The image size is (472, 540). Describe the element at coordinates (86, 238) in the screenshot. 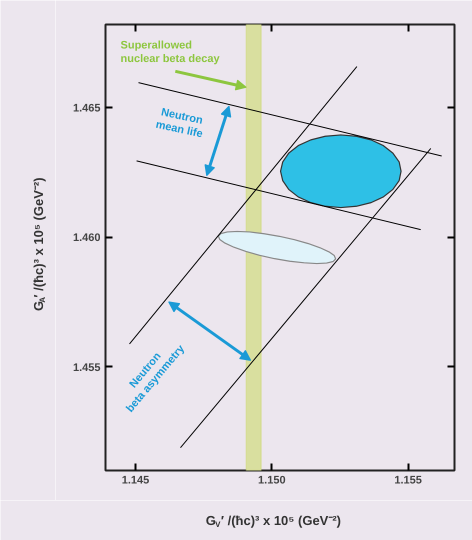

I see `y-tick-label: 1.460` at that location.